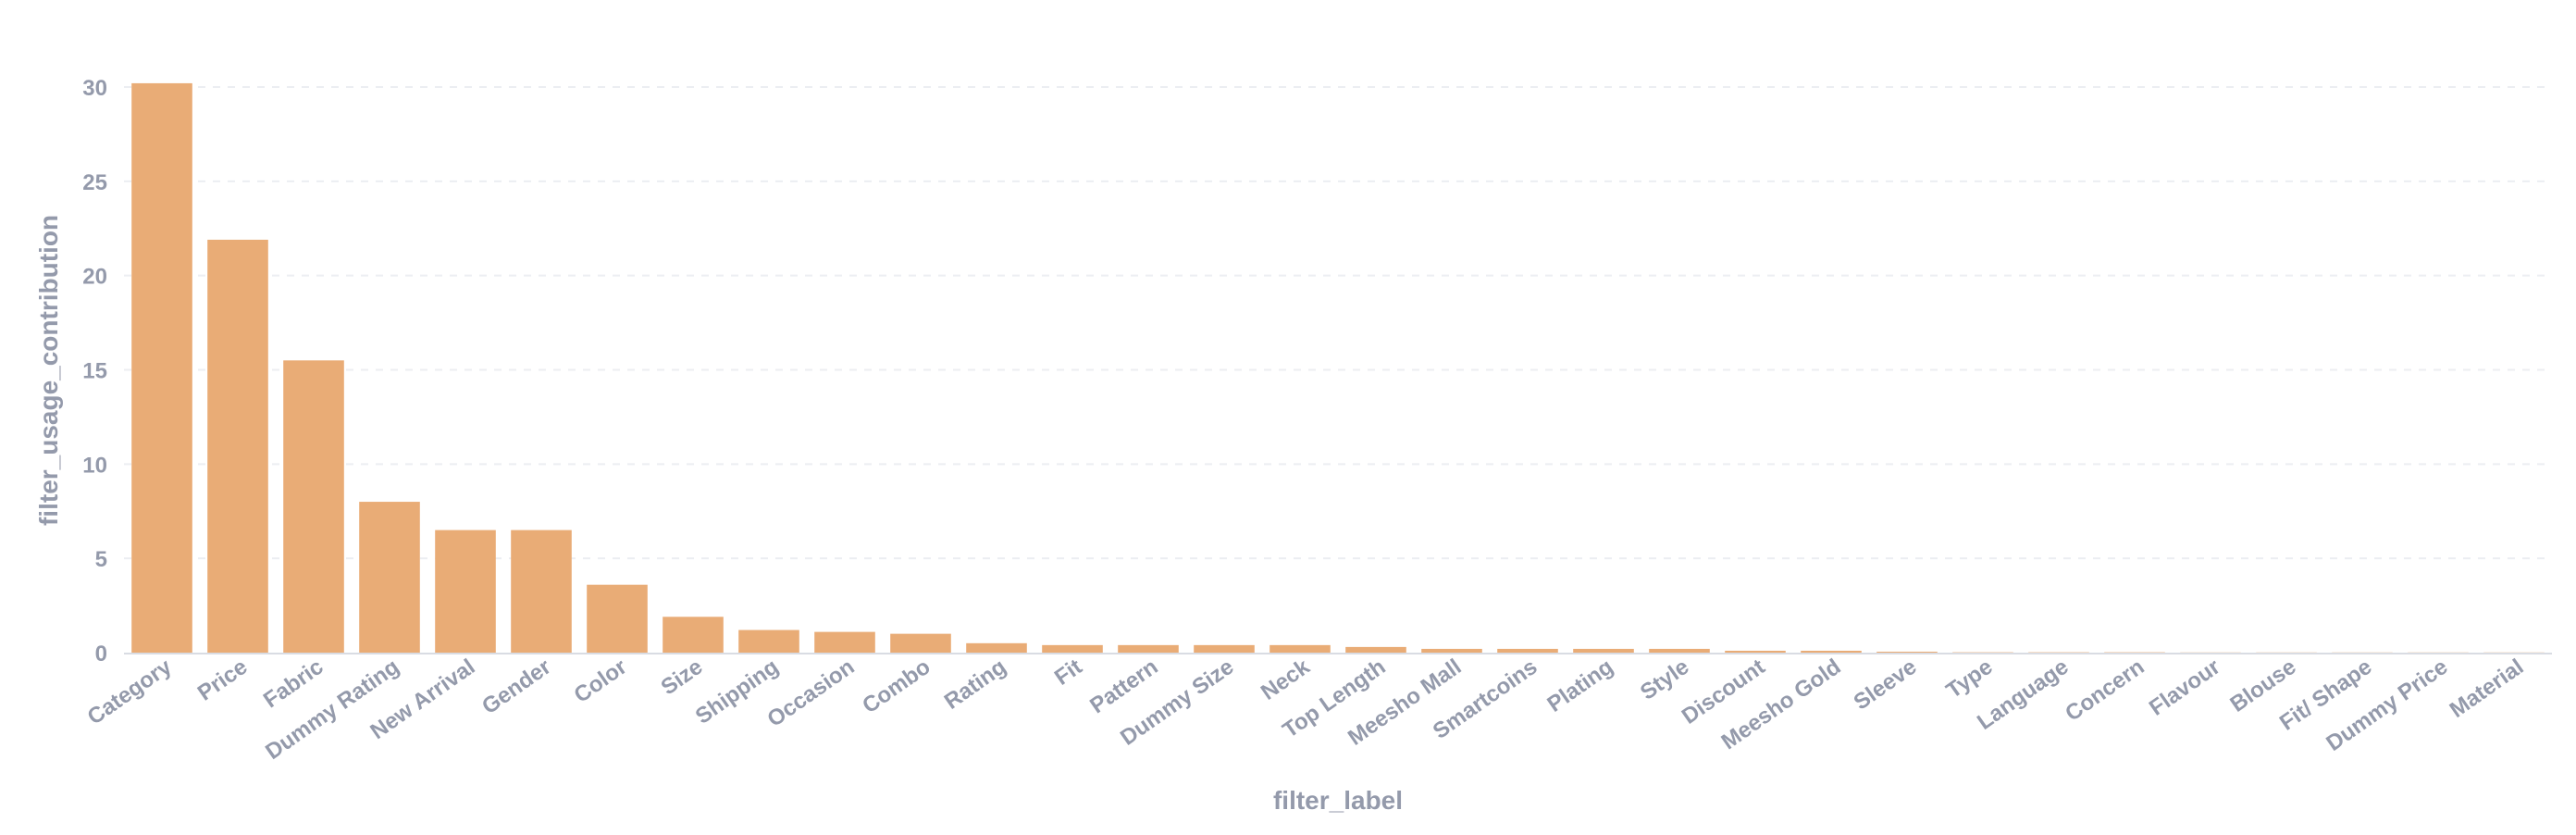 The image size is (2576, 835). I want to click on y-tick-label: 0, so click(101, 654).